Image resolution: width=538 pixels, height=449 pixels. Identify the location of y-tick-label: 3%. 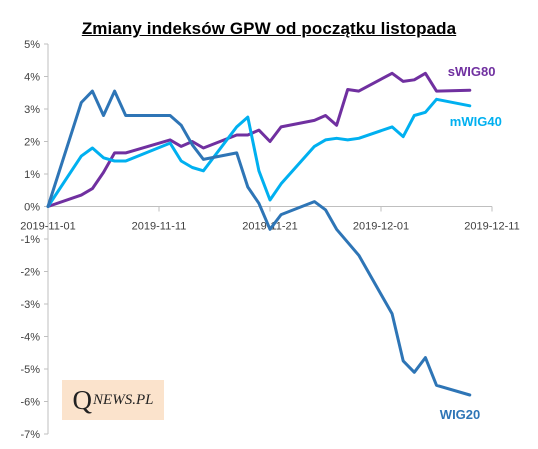
(32, 110).